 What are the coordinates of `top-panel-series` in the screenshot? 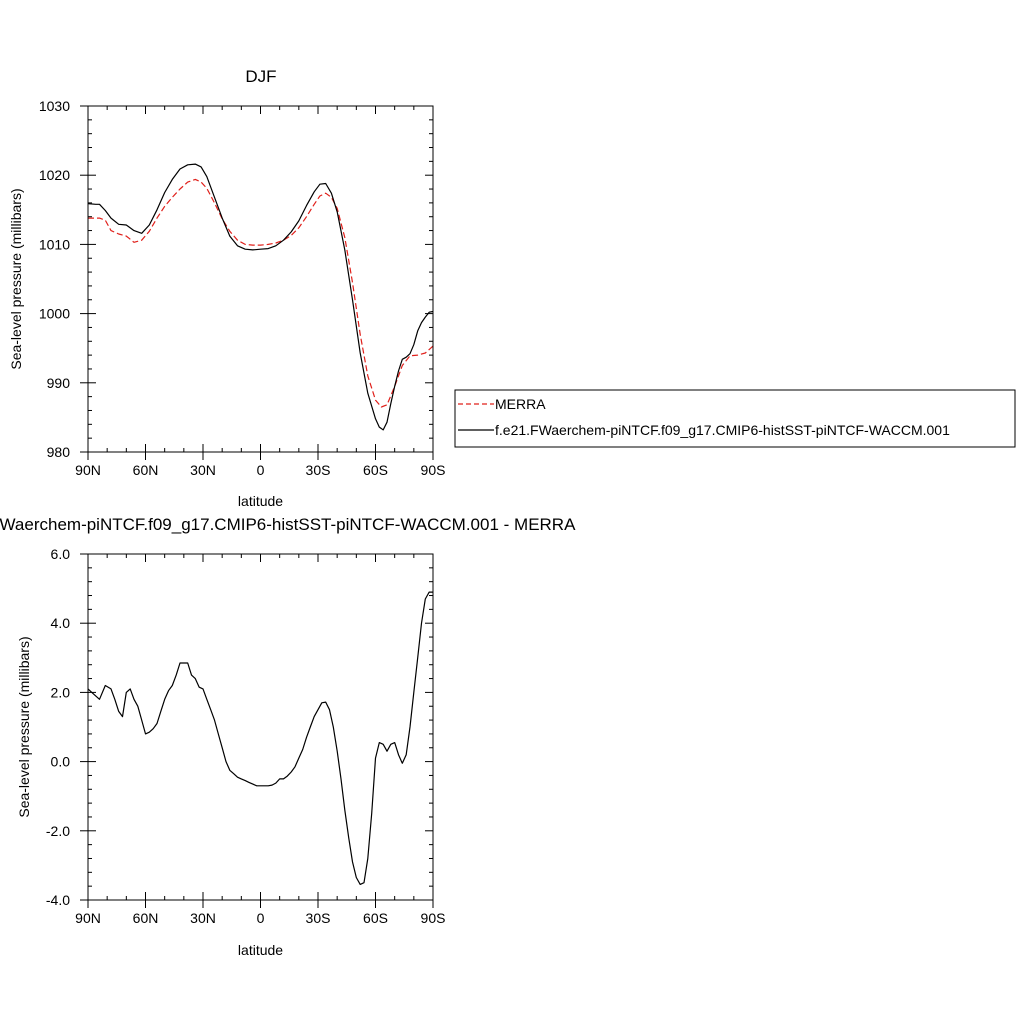 It's located at (260, 297).